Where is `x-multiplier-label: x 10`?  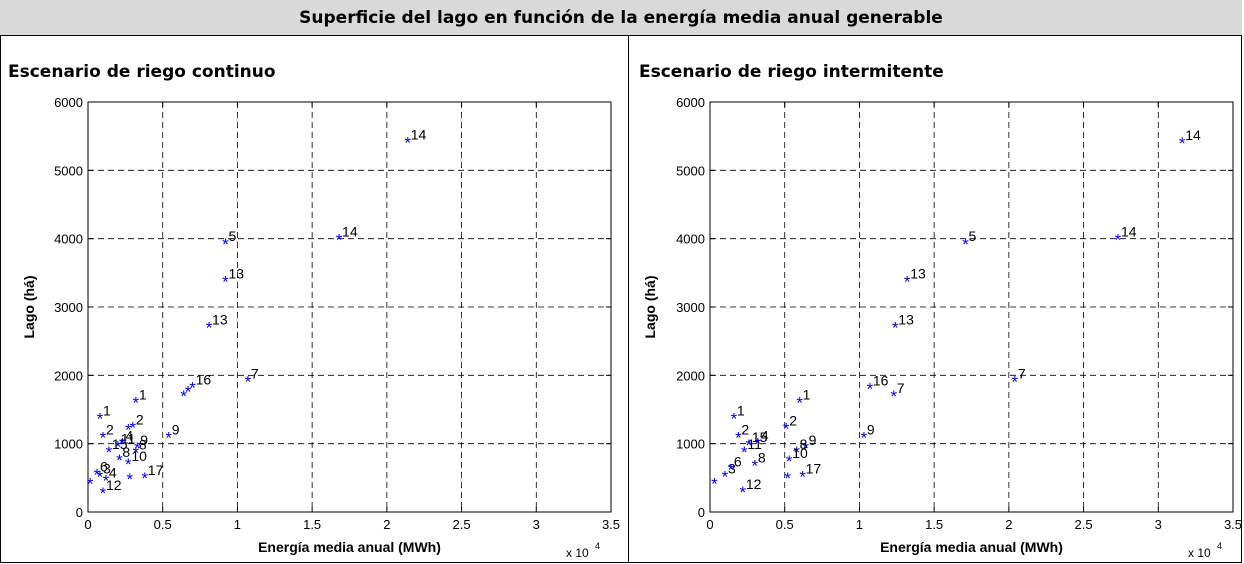
x-multiplier-label: x 10 is located at coordinates (1199, 553).